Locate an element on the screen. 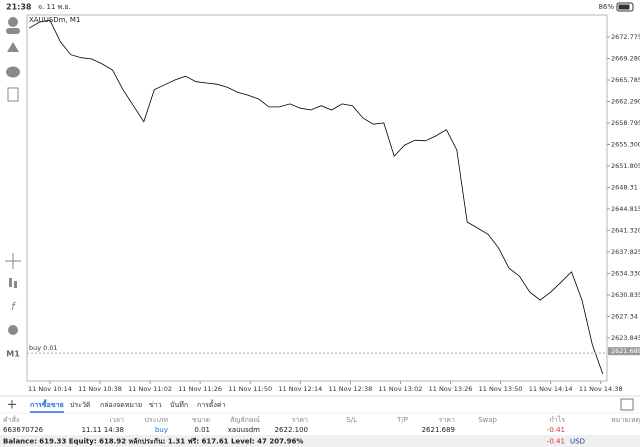 The height and width of the screenshot is (447, 640). x-tick-label: 11 Nov 12:14 is located at coordinates (300, 389).